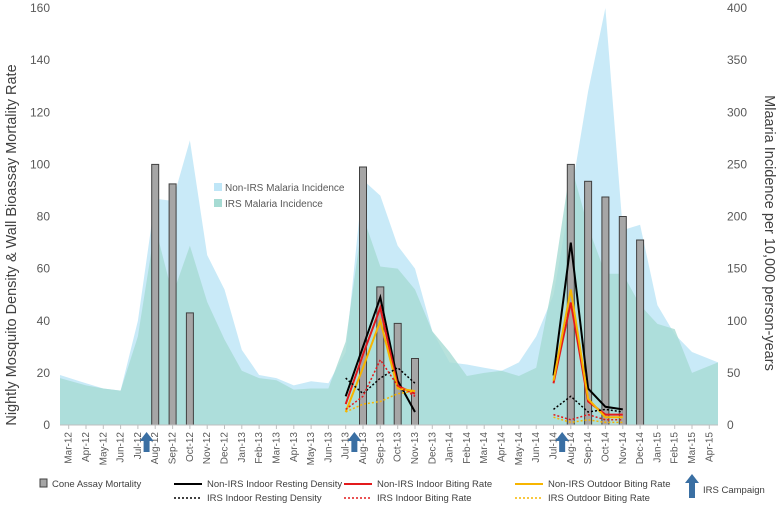 The height and width of the screenshot is (506, 784). What do you see at coordinates (692, 448) in the screenshot?
I see `x-tick-label: Mar-15` at bounding box center [692, 448].